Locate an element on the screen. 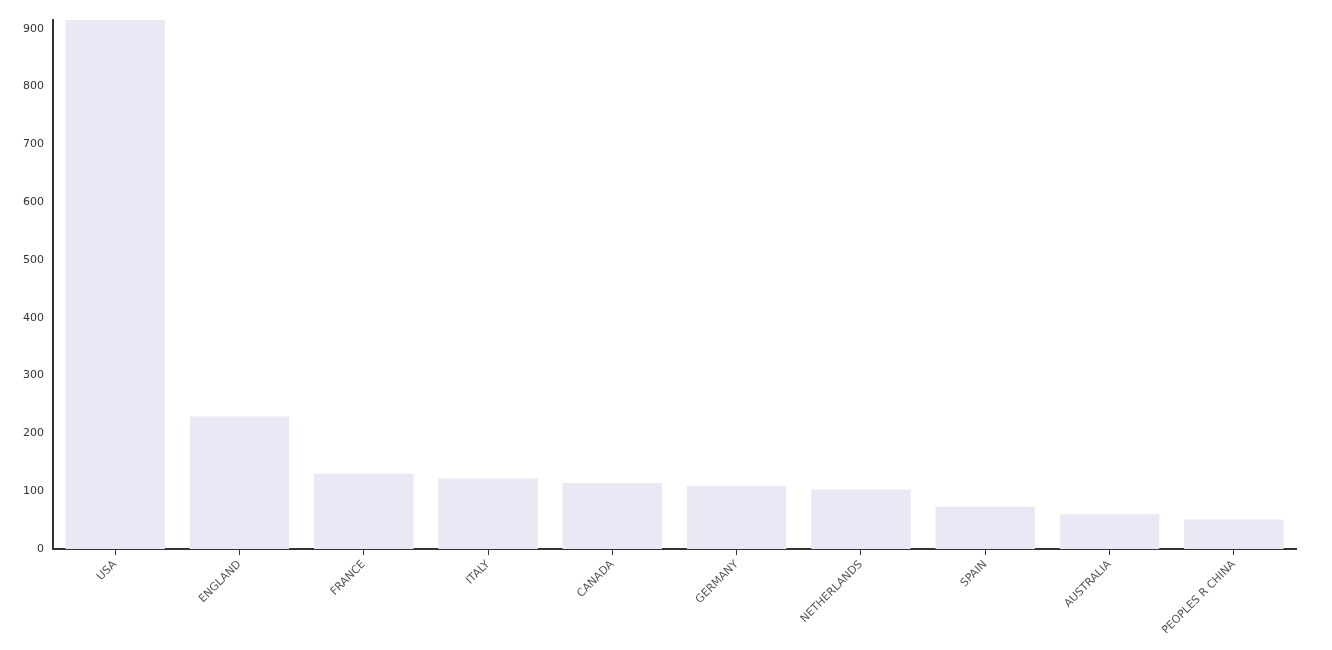  y-tick-label: 200 is located at coordinates (33, 433).